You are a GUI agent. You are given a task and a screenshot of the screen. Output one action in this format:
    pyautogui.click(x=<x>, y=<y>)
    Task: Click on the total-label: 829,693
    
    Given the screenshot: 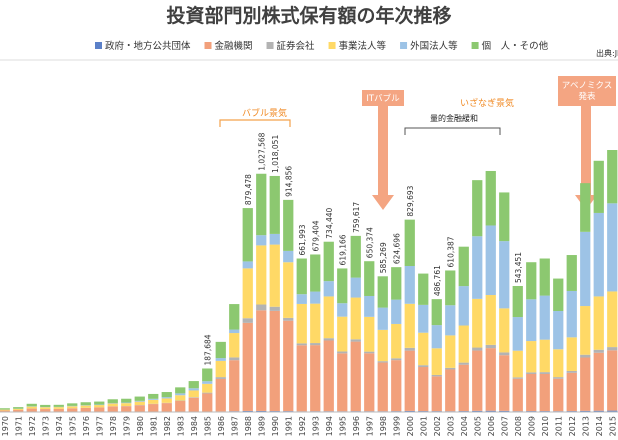 What is the action you would take?
    pyautogui.click(x=410, y=200)
    